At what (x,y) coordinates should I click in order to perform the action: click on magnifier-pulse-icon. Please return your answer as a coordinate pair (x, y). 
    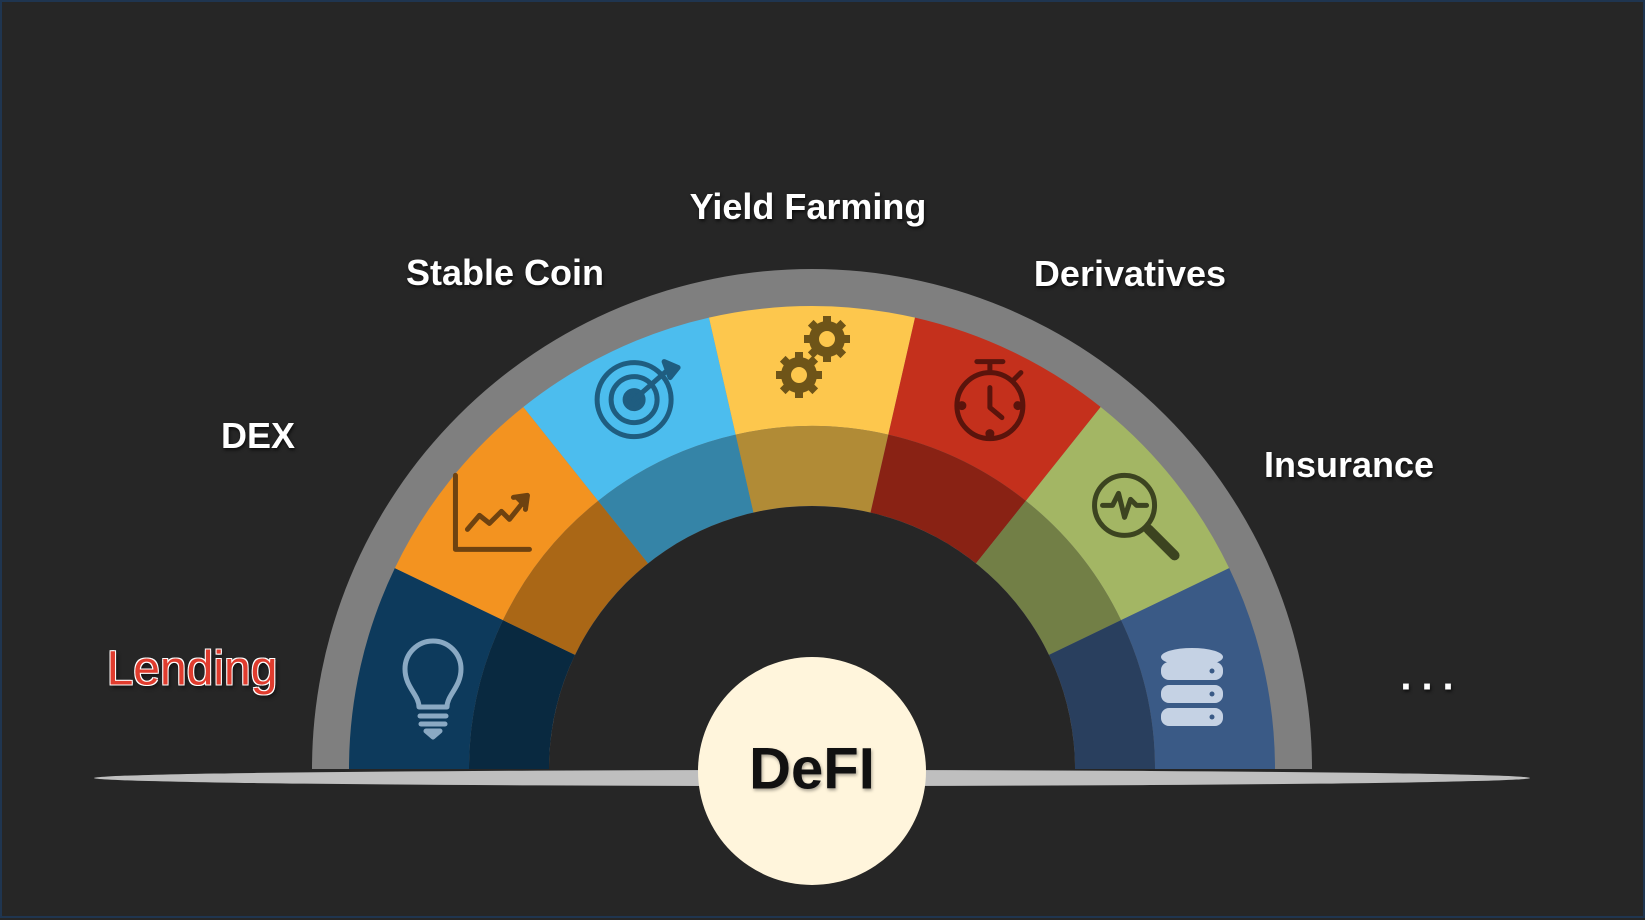
    Looking at the image, I should click on (1136, 516).